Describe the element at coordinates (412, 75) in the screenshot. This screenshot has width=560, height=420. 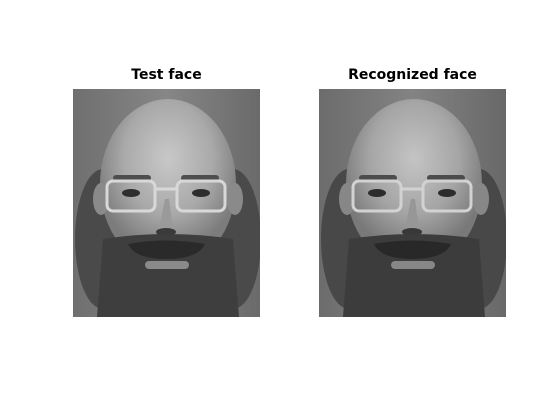
I see `recognized-face-title: Recognized face` at that location.